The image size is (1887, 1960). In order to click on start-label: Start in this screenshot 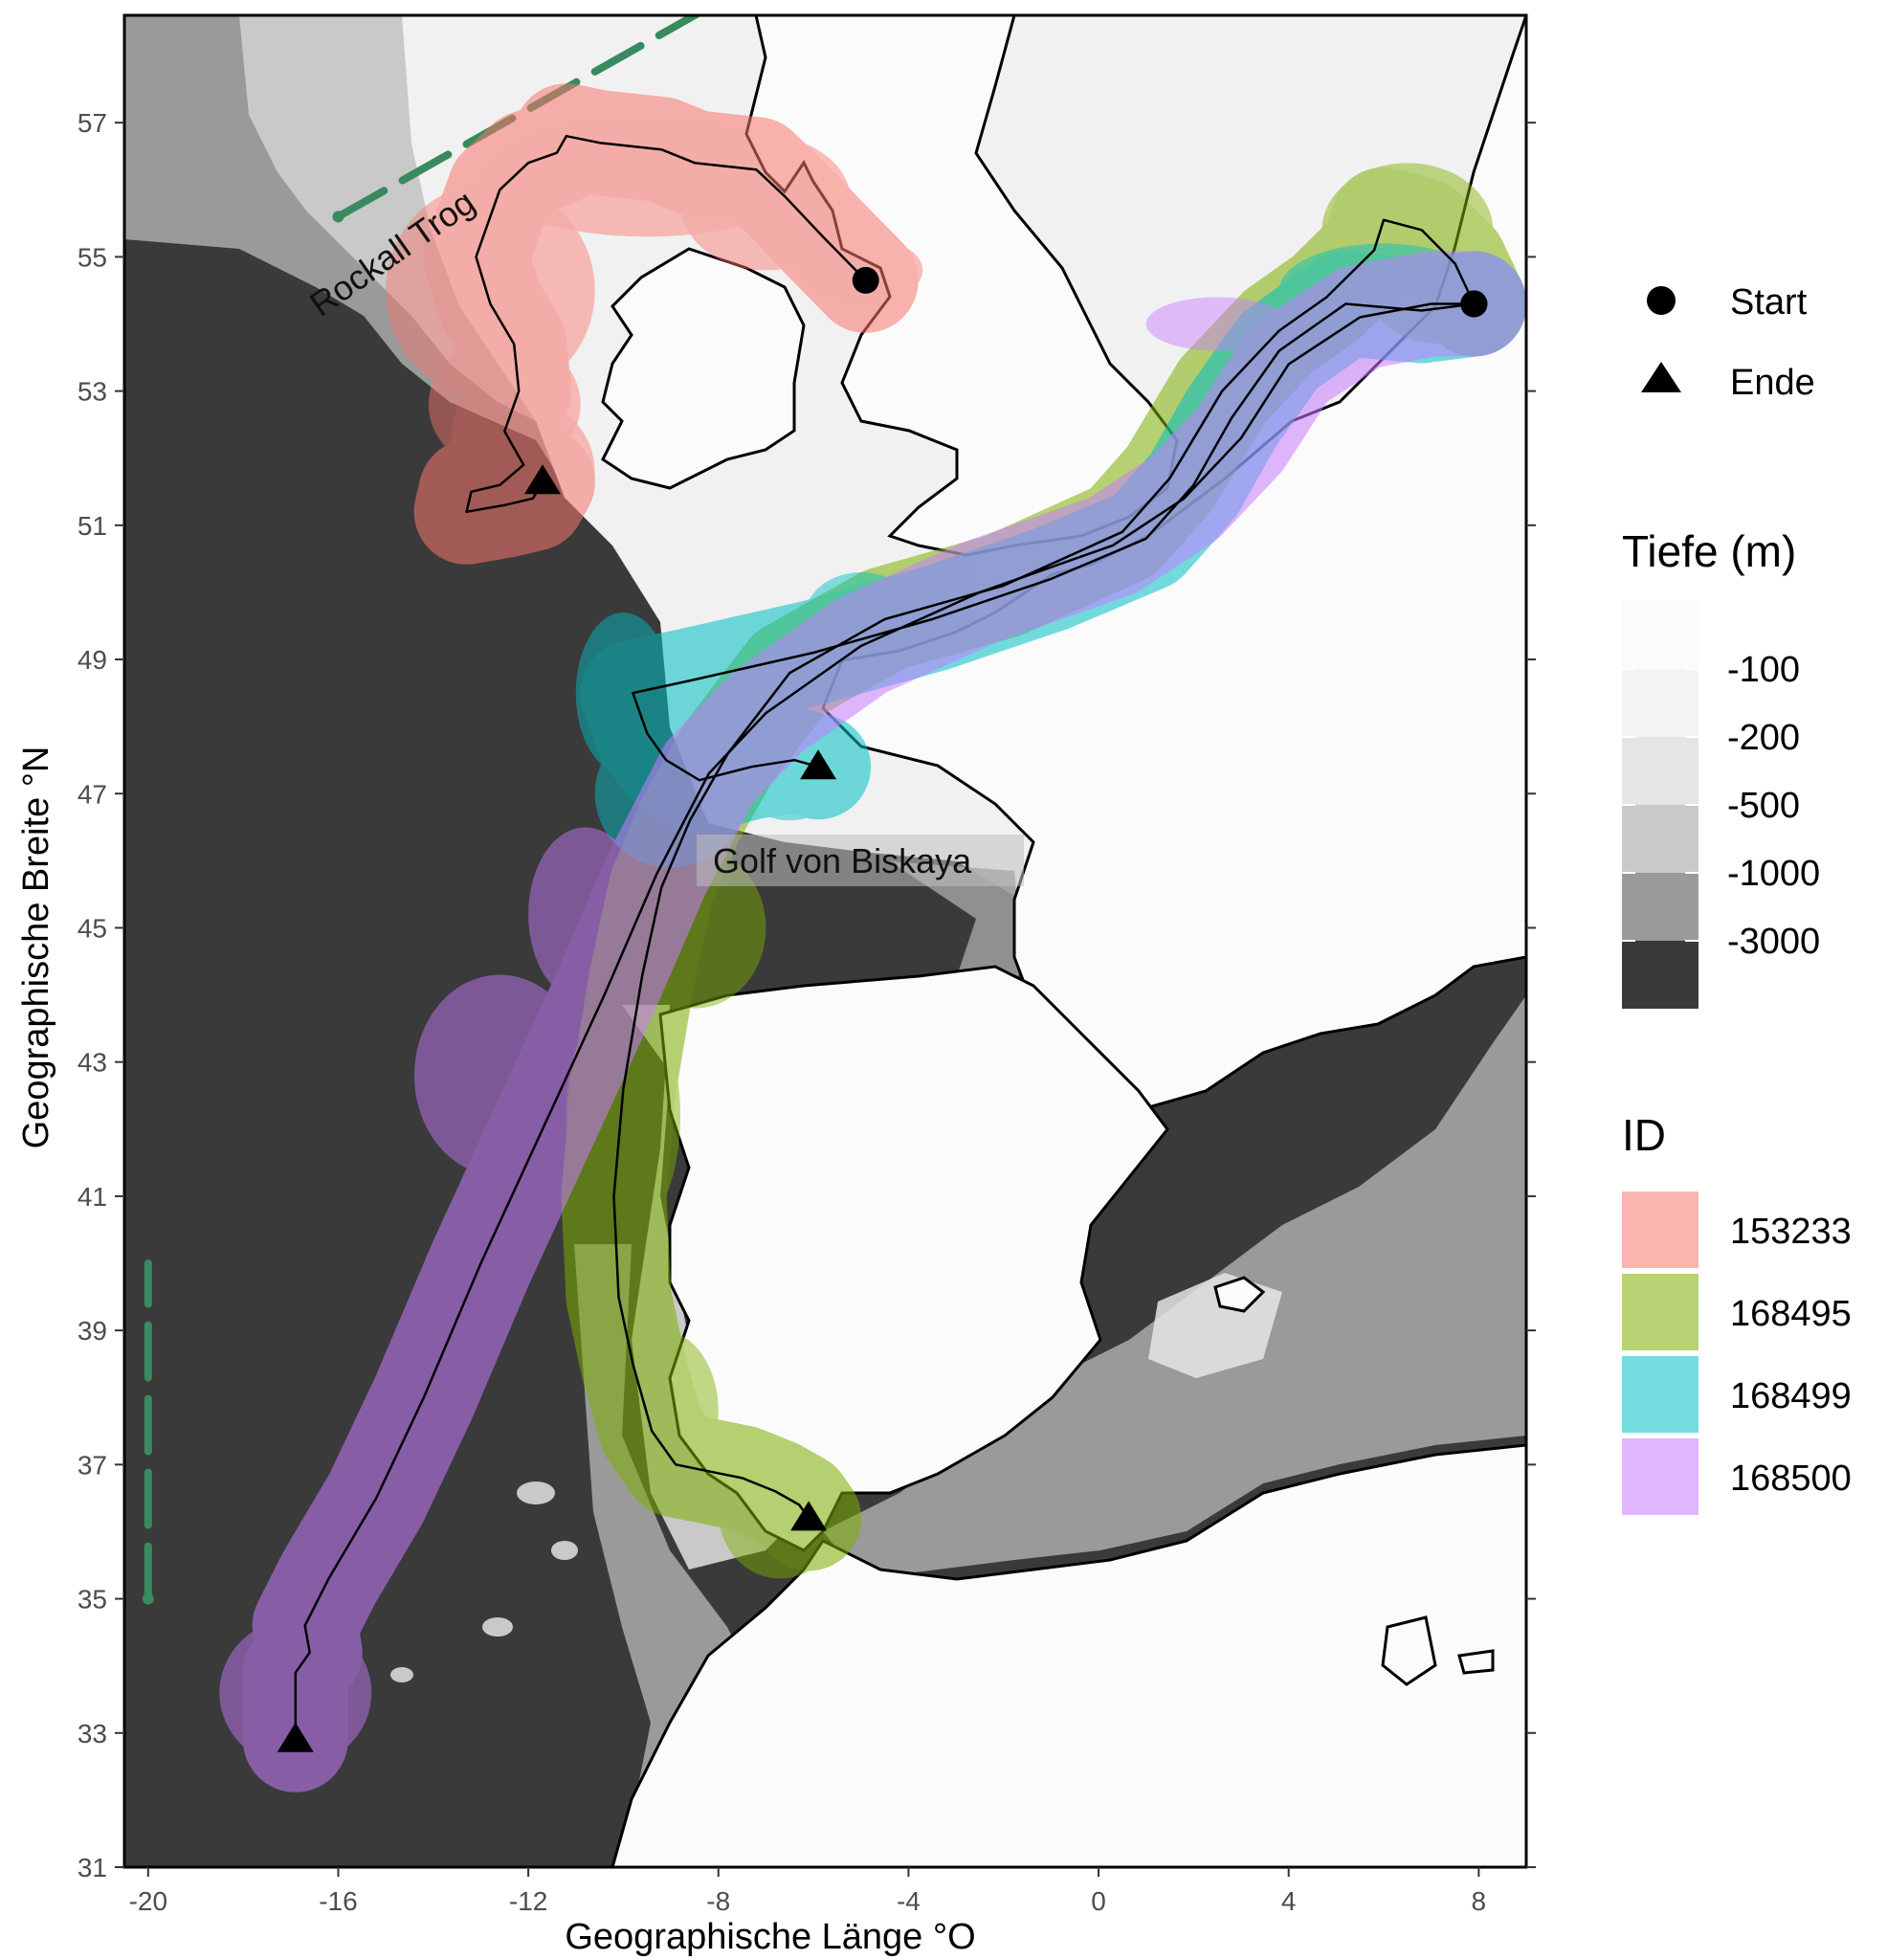, I will do `click(1769, 303)`.